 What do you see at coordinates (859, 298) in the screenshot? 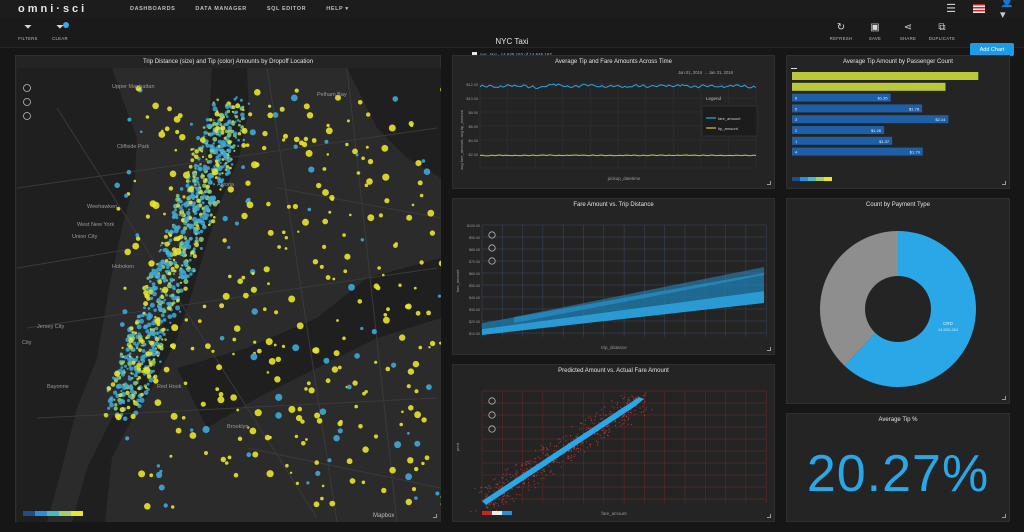
I see `pie-slice` at bounding box center [859, 298].